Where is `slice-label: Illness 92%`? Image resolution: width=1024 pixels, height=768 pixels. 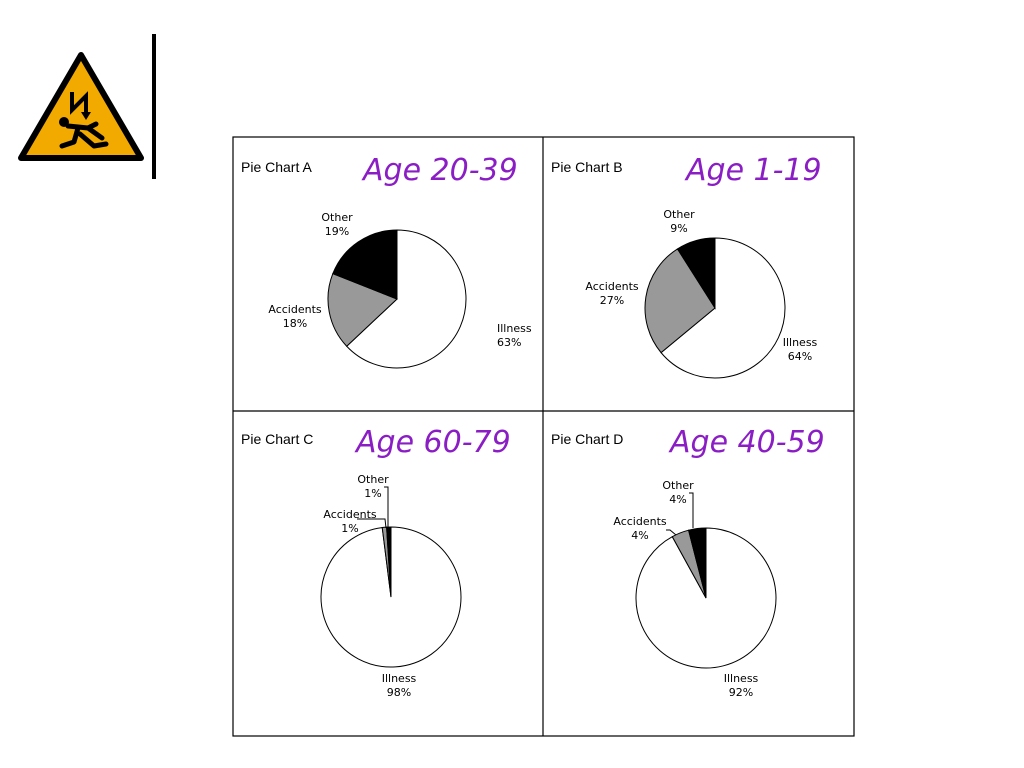 slice-label: Illness 92% is located at coordinates (741, 685).